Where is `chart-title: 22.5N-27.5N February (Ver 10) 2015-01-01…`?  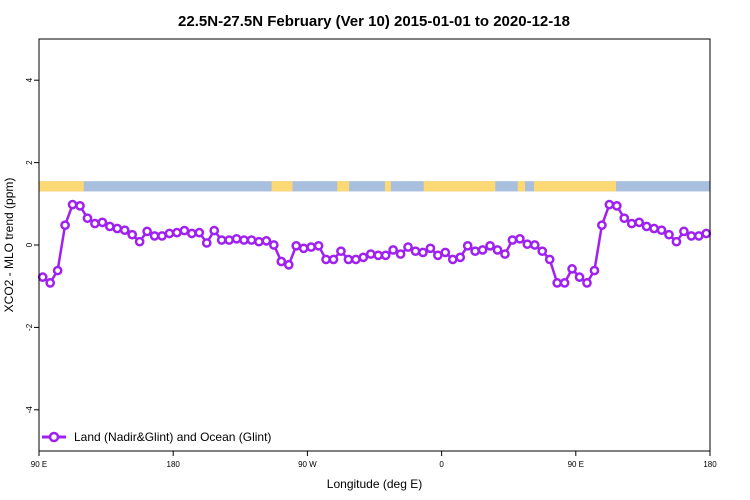 chart-title: 22.5N-27.5N February (Ver 10) 2015-01-01… is located at coordinates (374, 21).